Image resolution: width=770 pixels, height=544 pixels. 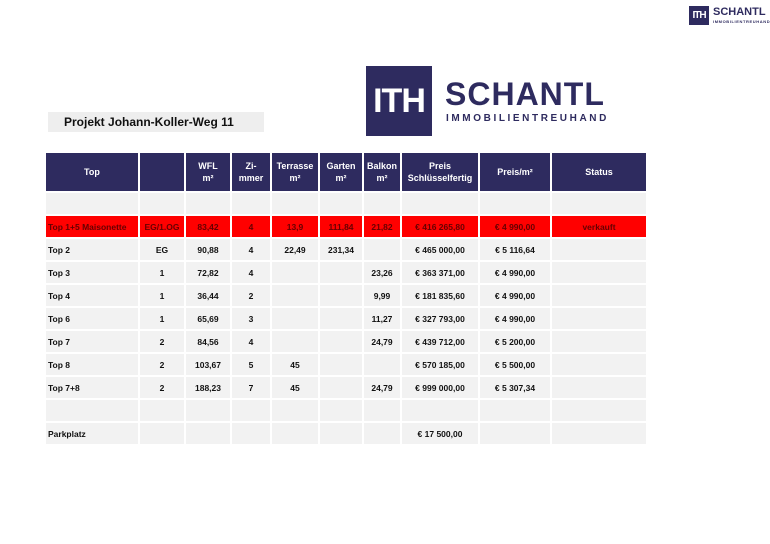 I want to click on table-cell: 72,82, so click(x=208, y=272).